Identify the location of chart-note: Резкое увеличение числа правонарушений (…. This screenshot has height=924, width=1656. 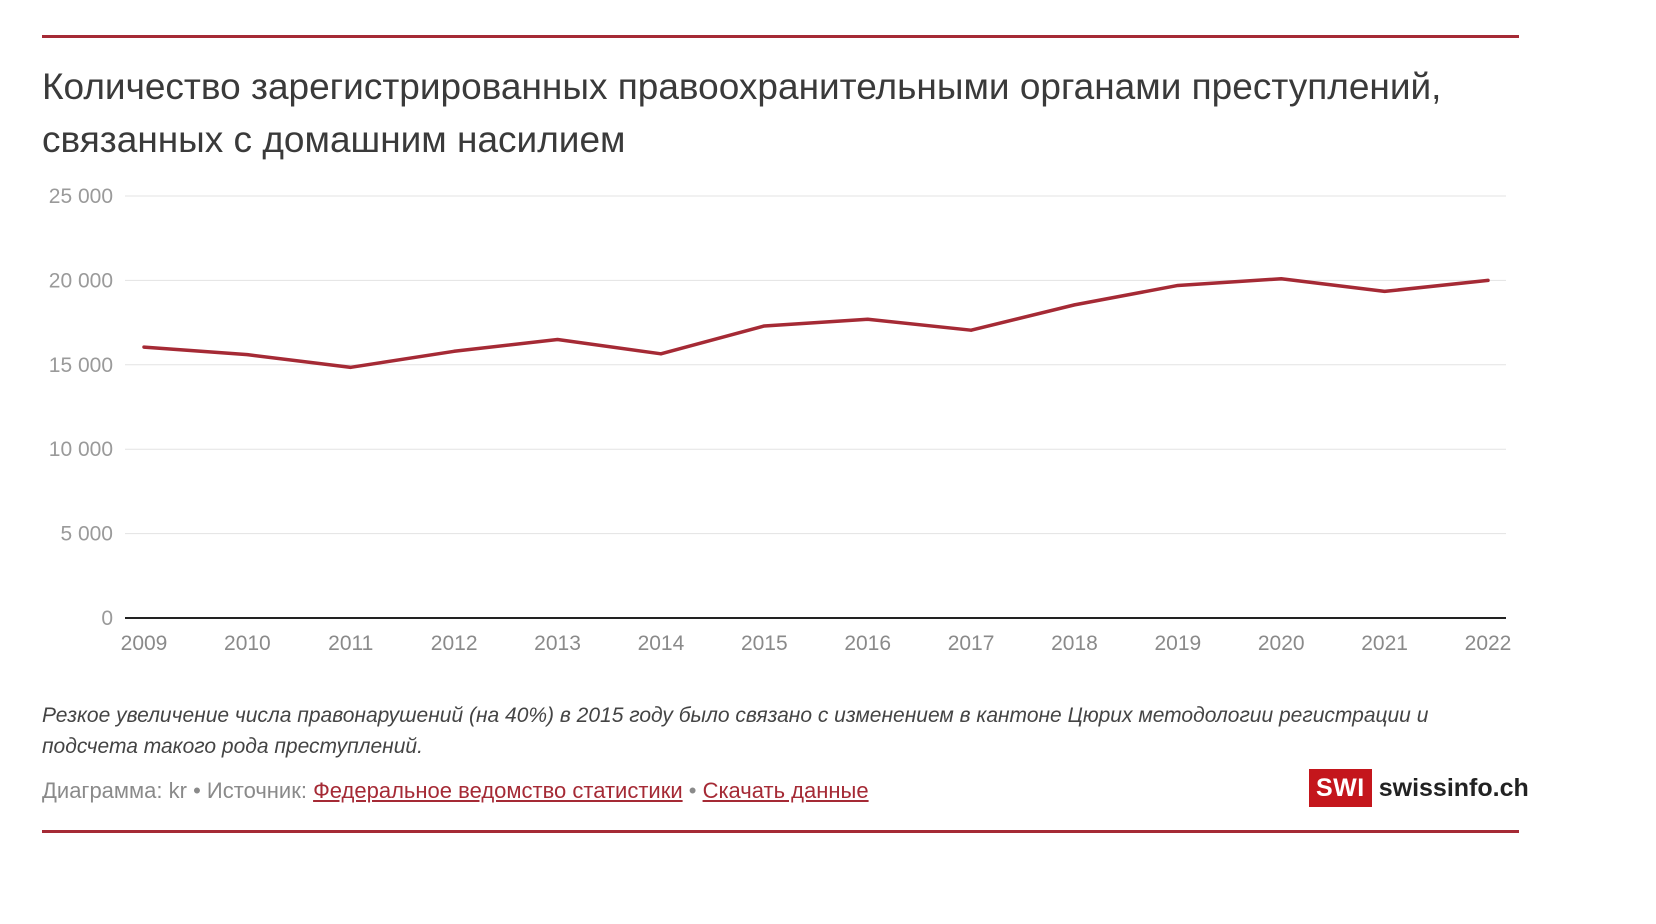
(735, 731).